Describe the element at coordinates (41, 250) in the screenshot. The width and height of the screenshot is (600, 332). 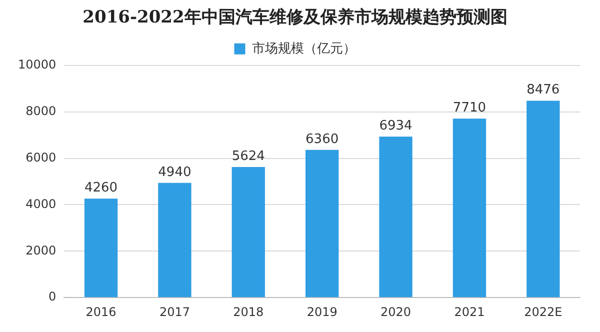
I see `y-tick-label: 2000` at that location.